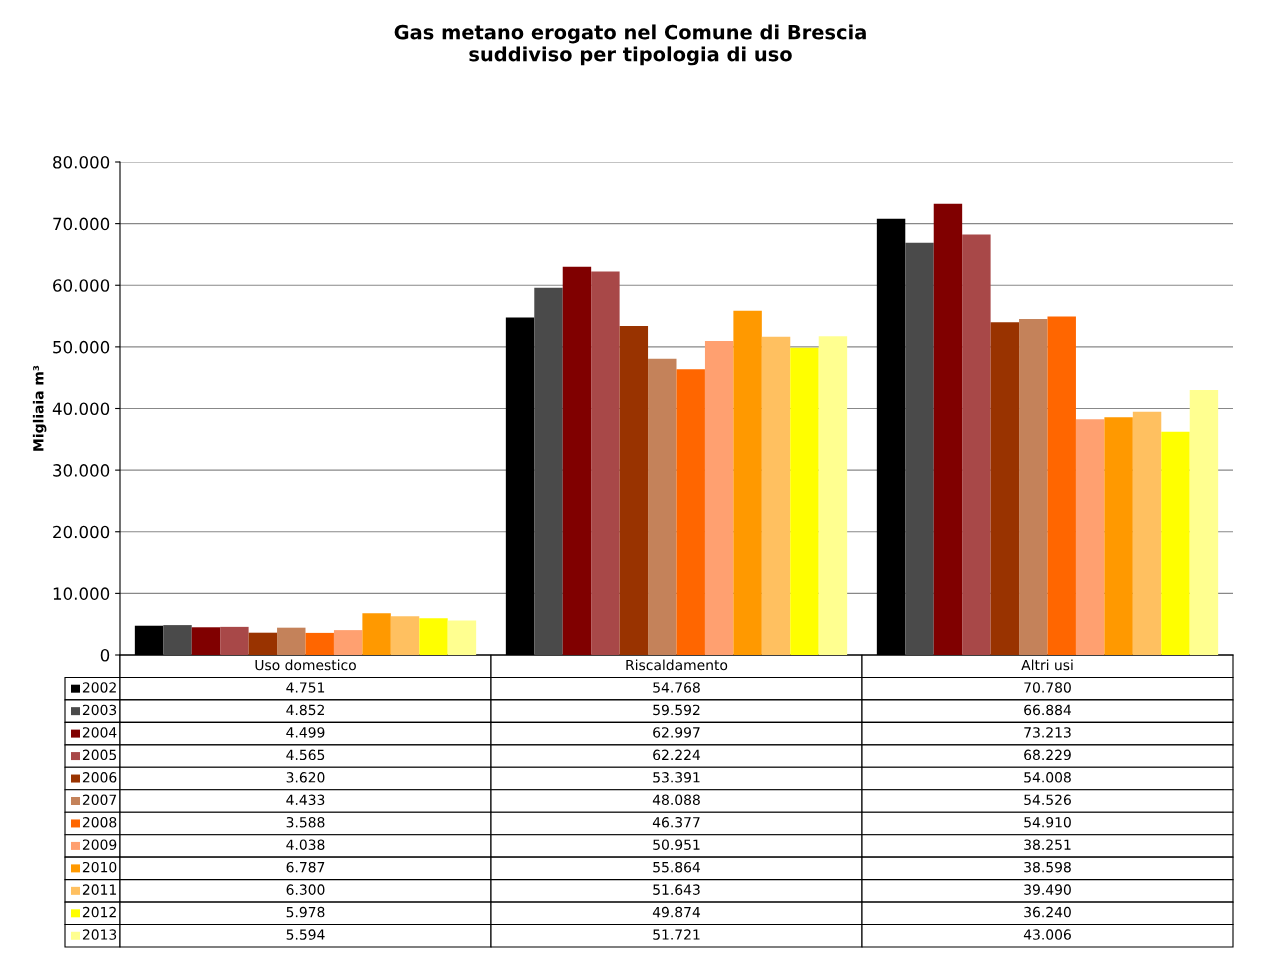 The width and height of the screenshot is (1261, 978). Describe the element at coordinates (305, 822) in the screenshot. I see `data-label: 3.588` at that location.